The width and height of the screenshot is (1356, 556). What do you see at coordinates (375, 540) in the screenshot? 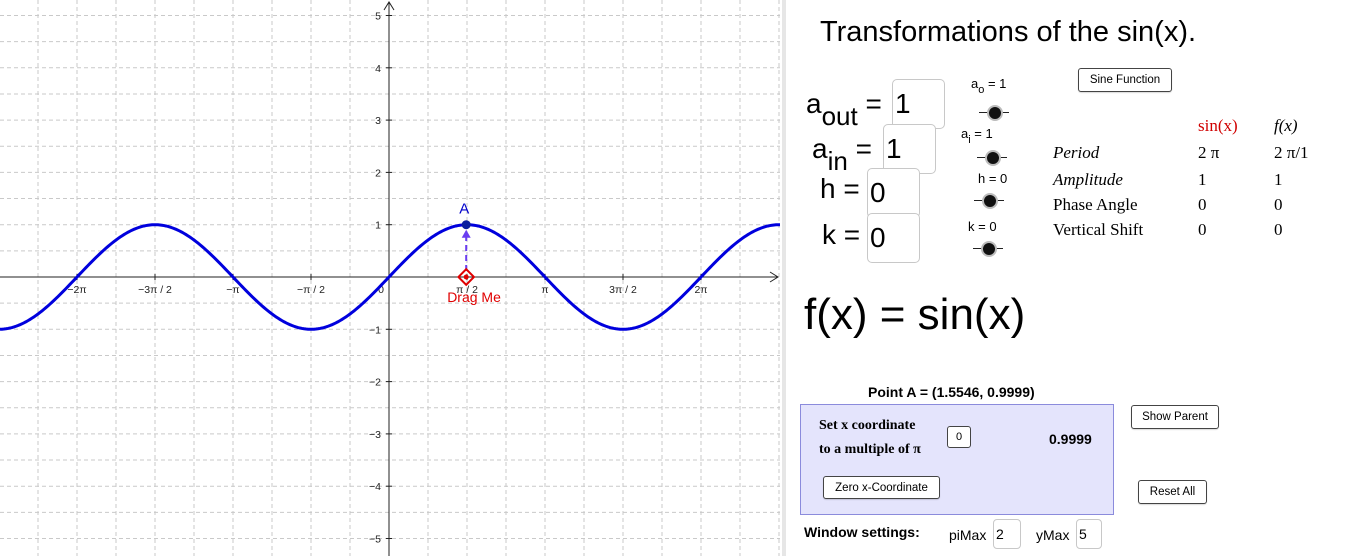
I see `y-tick-label: −5` at bounding box center [375, 540].